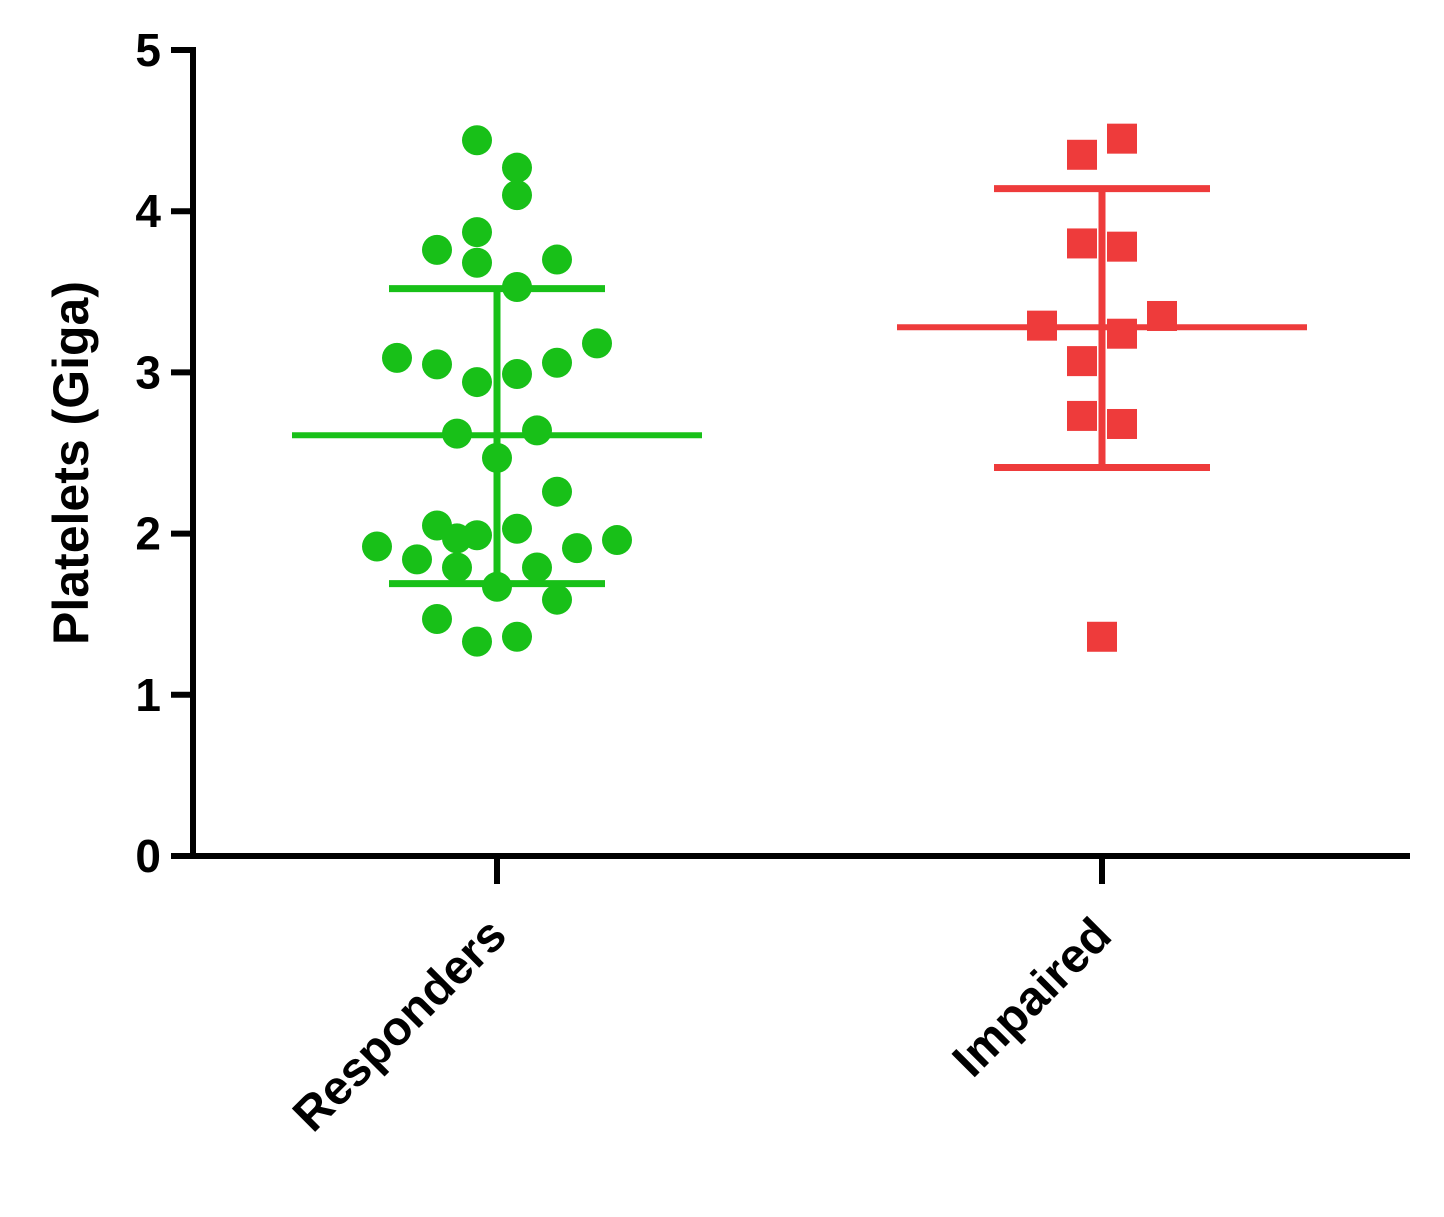 Image resolution: width=1444 pixels, height=1217 pixels. Describe the element at coordinates (71, 463) in the screenshot. I see `y-axis-title: Platelets (Giga)` at that location.